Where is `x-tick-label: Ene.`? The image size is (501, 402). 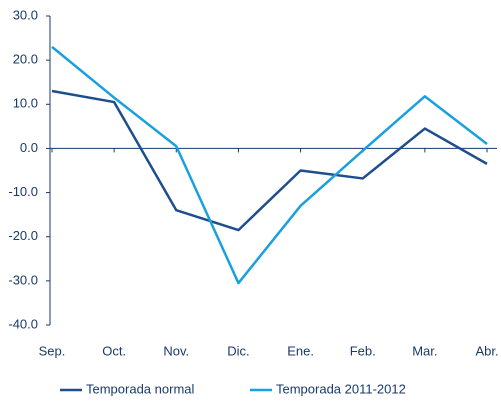
x-tick-label: Ene. is located at coordinates (300, 350).